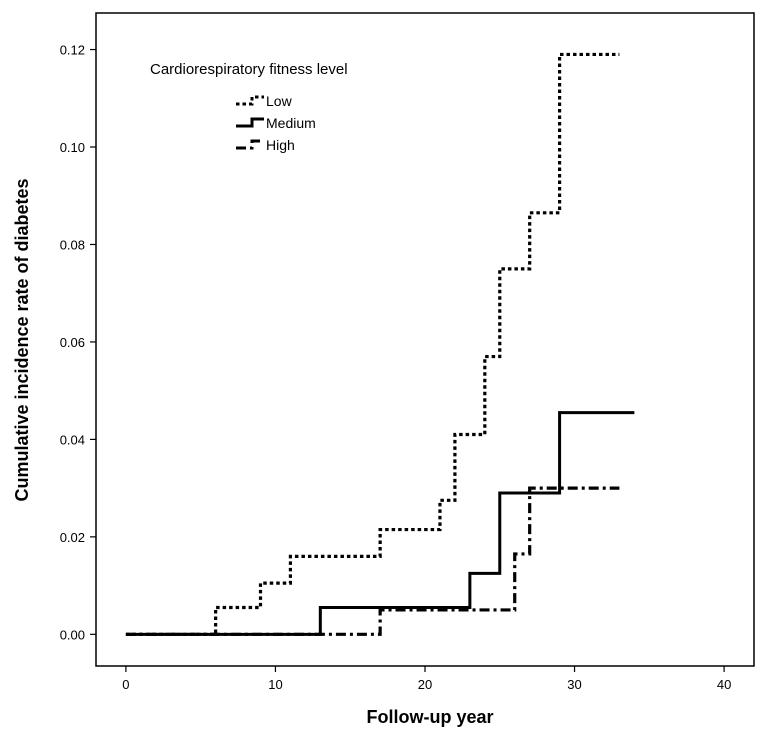 The width and height of the screenshot is (758, 730). Describe the element at coordinates (425, 684) in the screenshot. I see `x-tick-label: 20` at that location.